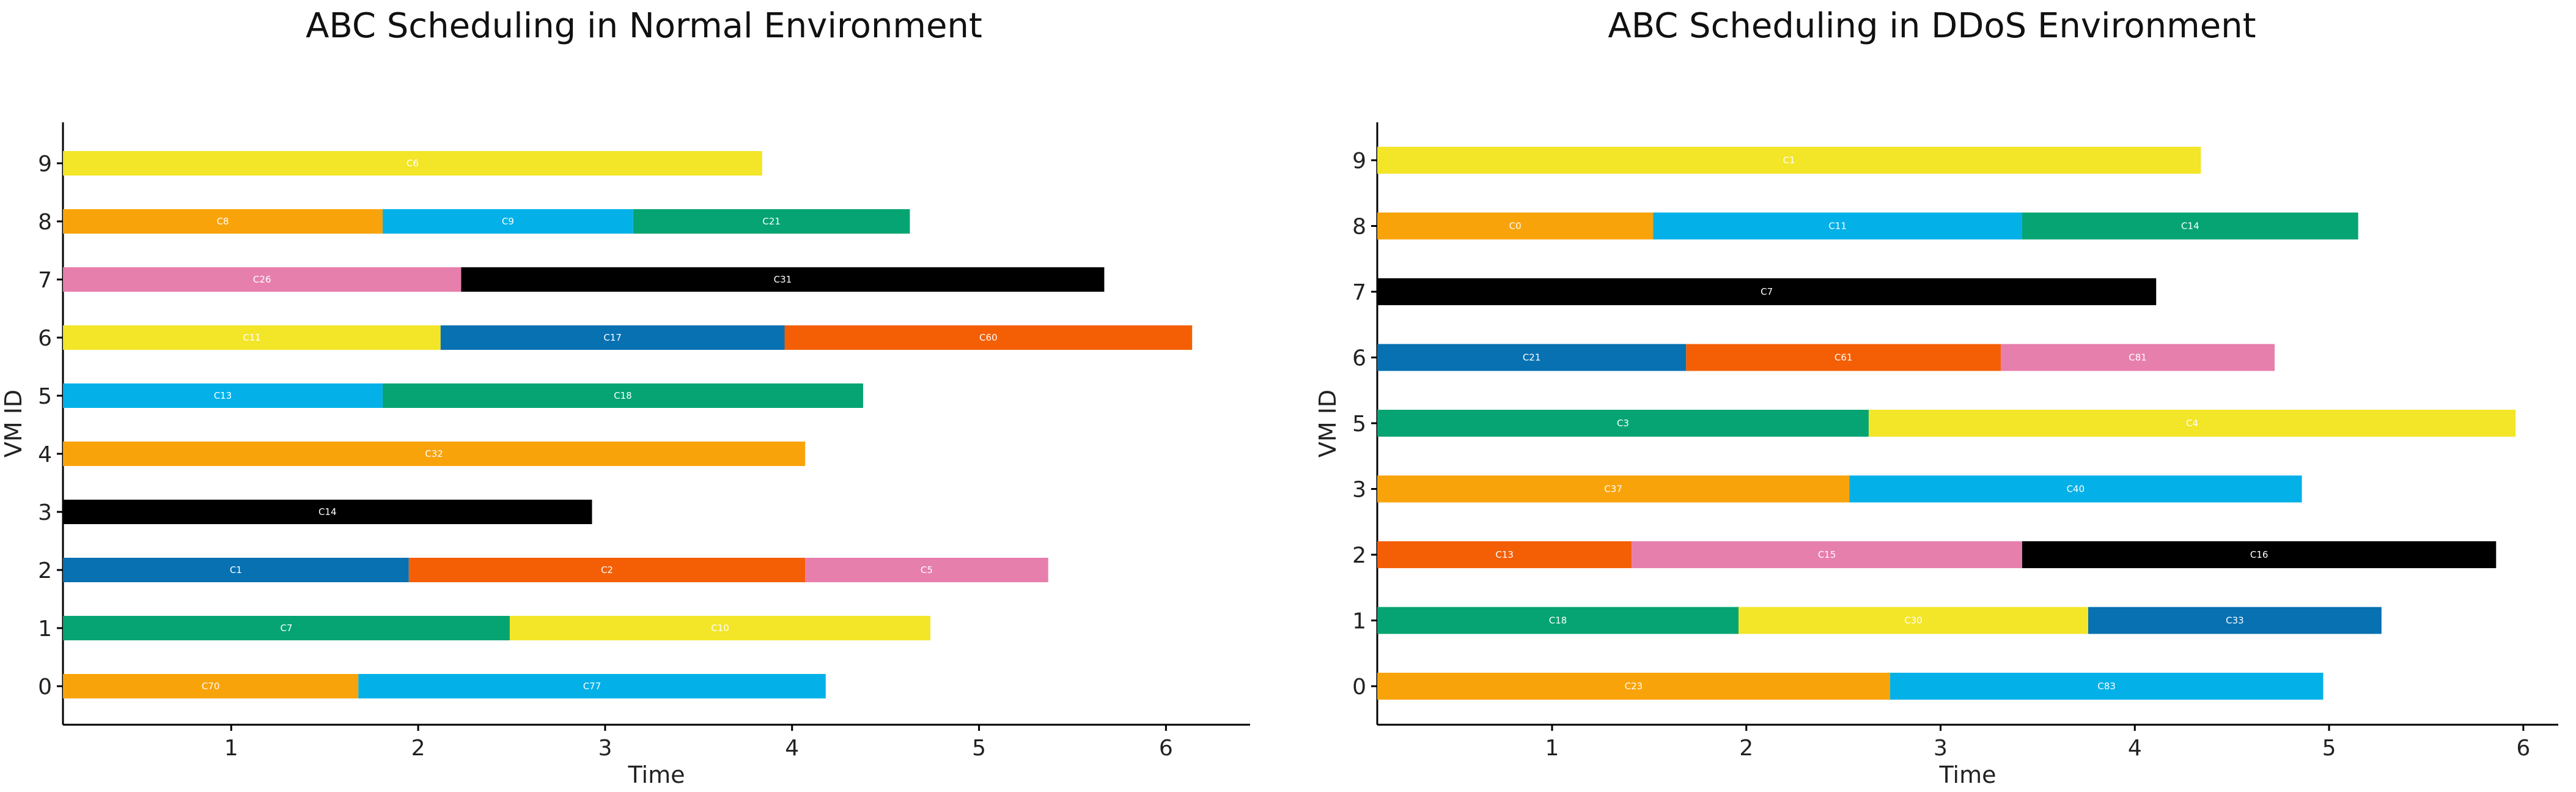  I want to click on bar-segment-label: C5, so click(927, 569).